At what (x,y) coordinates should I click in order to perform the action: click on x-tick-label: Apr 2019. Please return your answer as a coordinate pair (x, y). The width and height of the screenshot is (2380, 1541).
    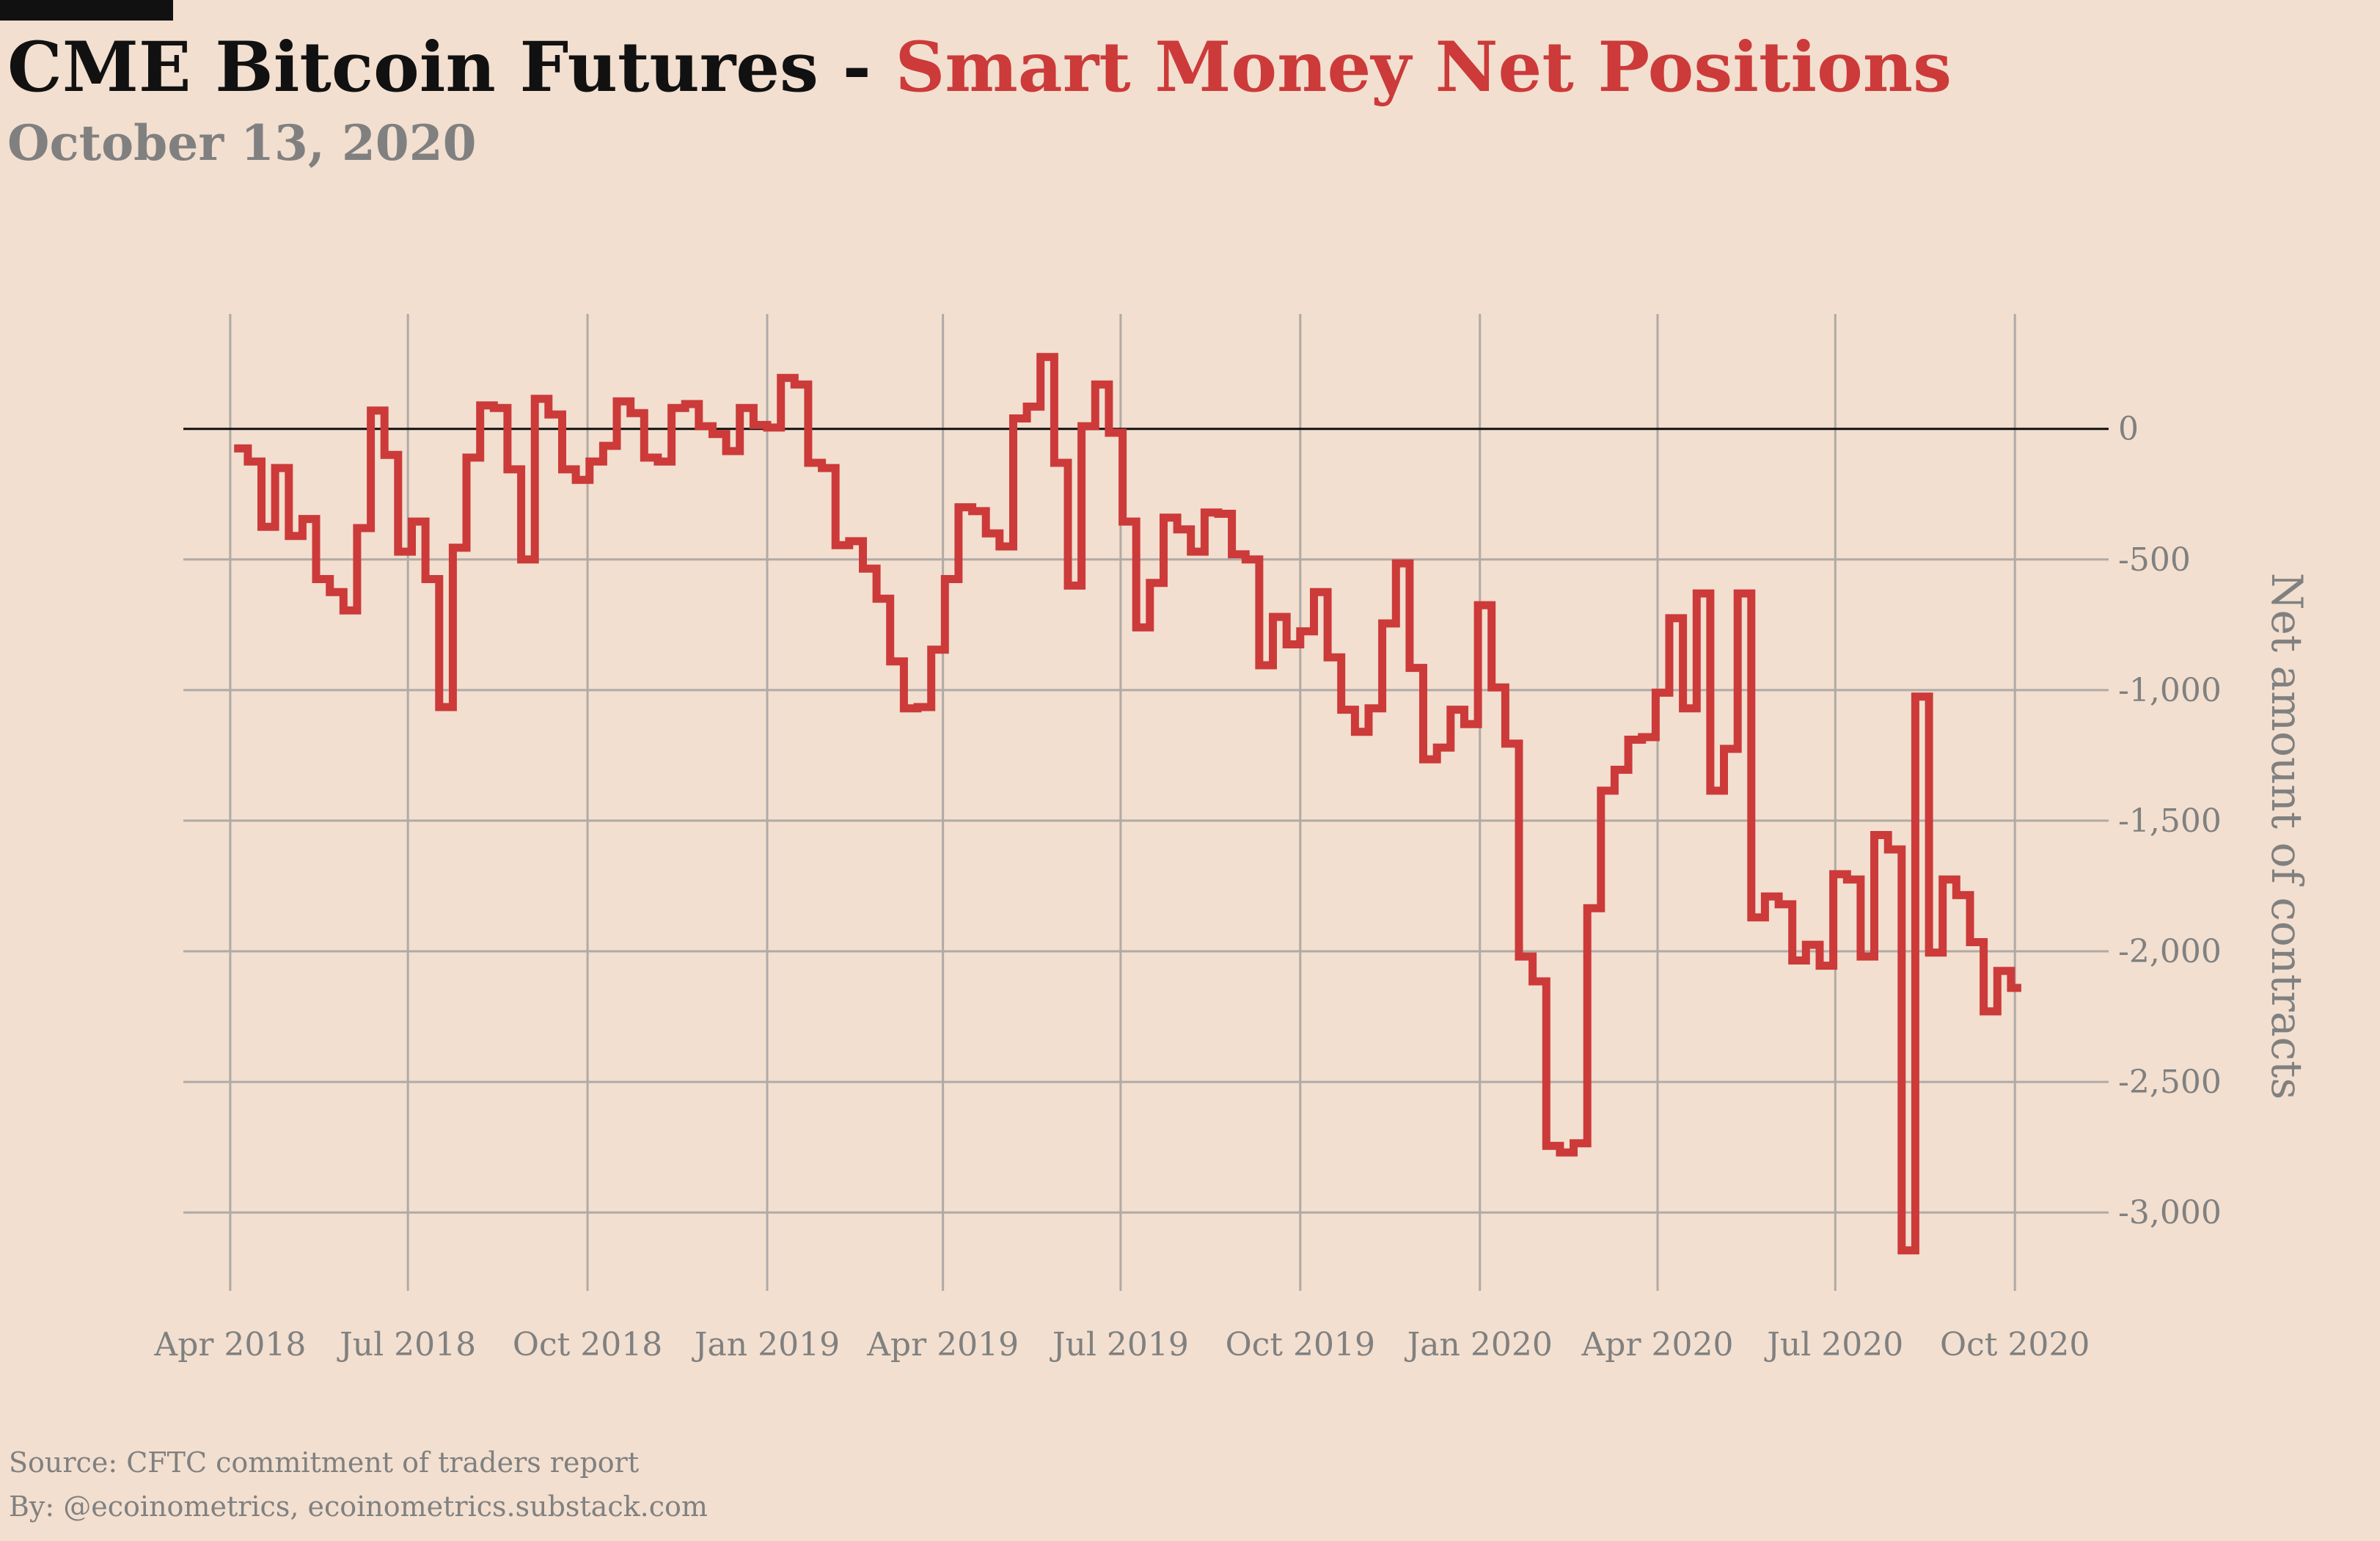
    Looking at the image, I should click on (942, 1345).